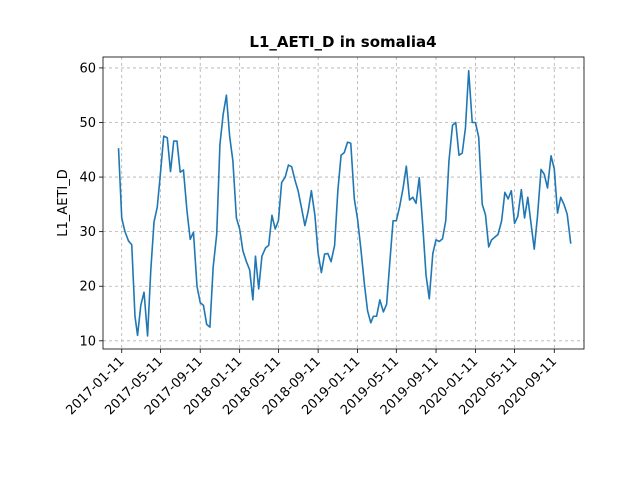 The height and width of the screenshot is (480, 640). I want to click on chart-title: L1_AETI_D in somalia4, so click(342, 42).